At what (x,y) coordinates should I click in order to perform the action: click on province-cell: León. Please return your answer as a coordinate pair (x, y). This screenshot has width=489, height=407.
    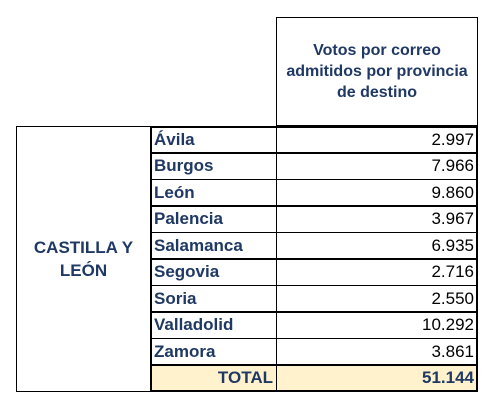
    Looking at the image, I should click on (213, 192).